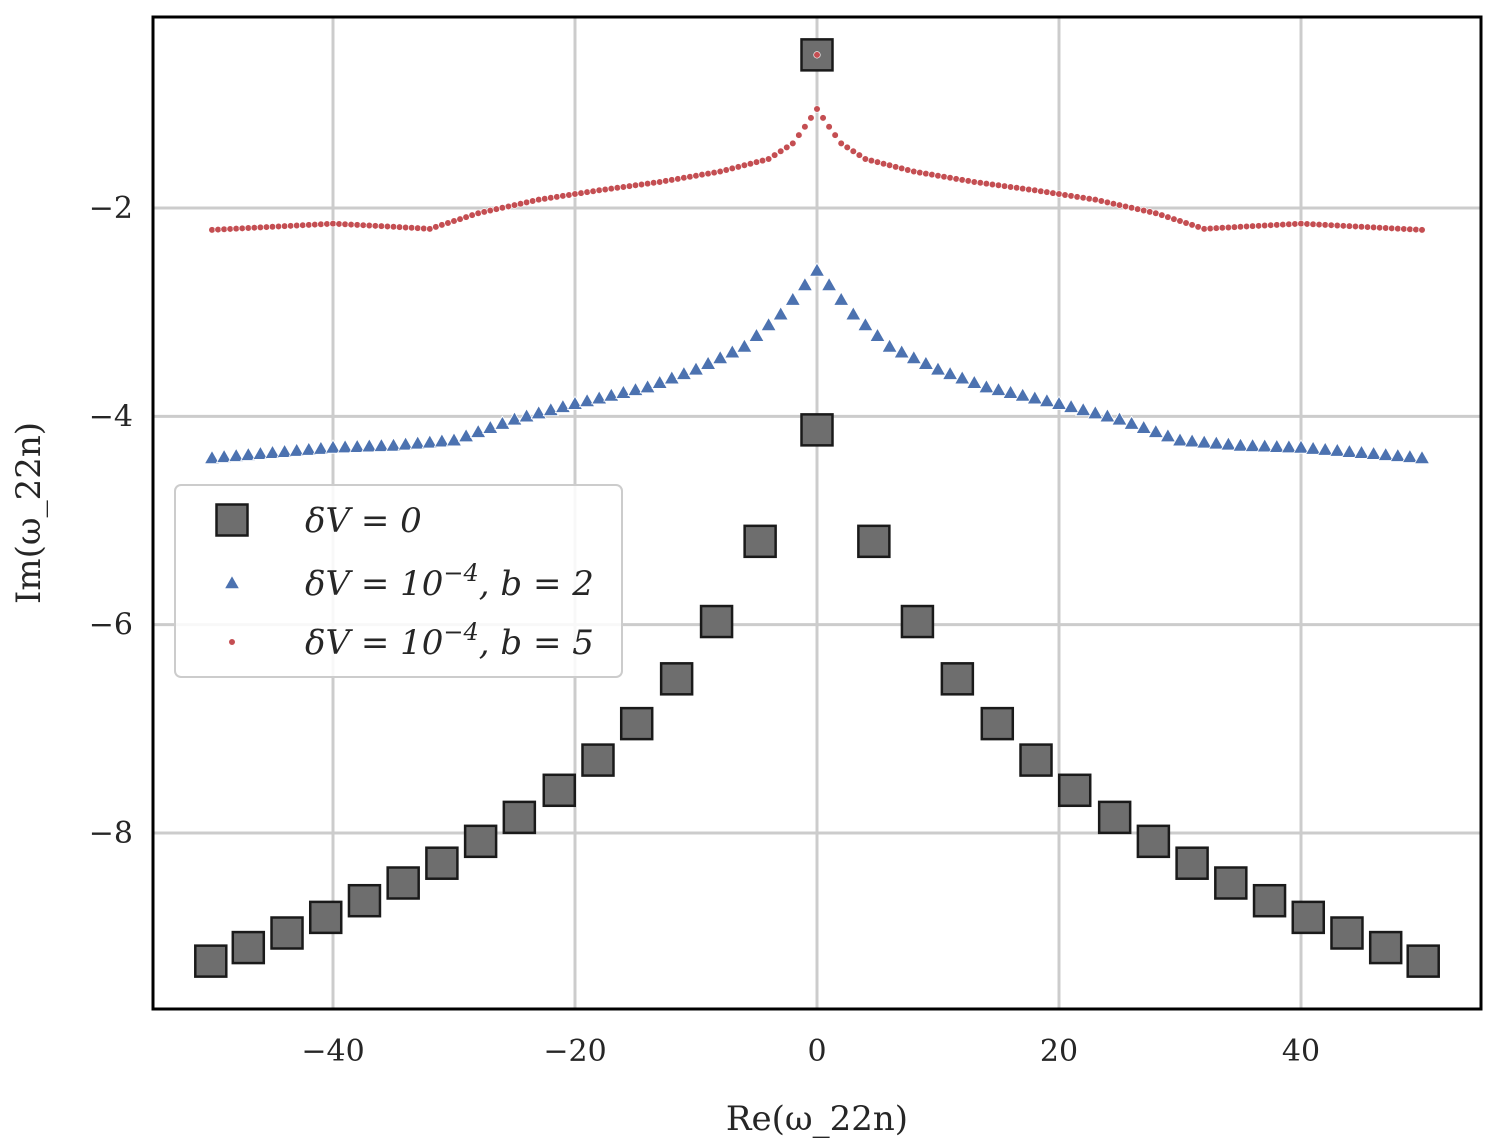  I want to click on x-tick-label: −40, so click(332, 1051).